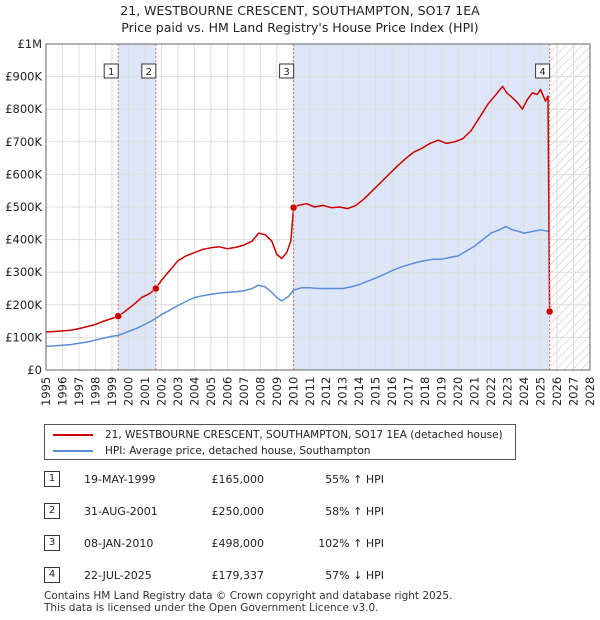 This screenshot has height=620, width=600. I want to click on x-tick-label: 1999, so click(112, 391).